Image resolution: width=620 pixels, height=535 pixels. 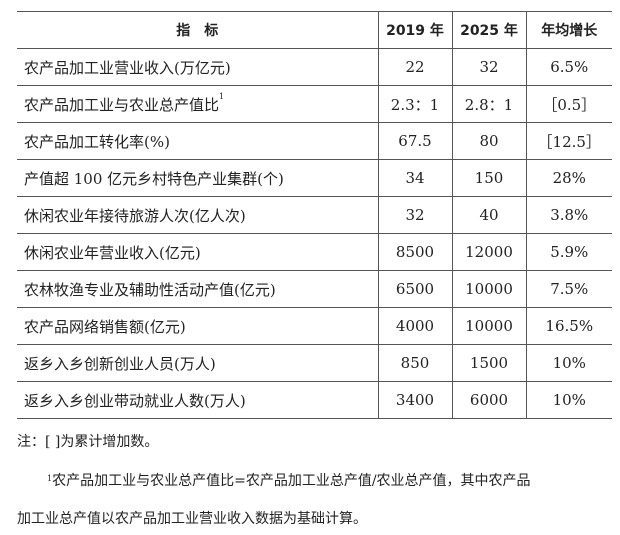 I want to click on value-2019: 22, so click(x=414, y=67).